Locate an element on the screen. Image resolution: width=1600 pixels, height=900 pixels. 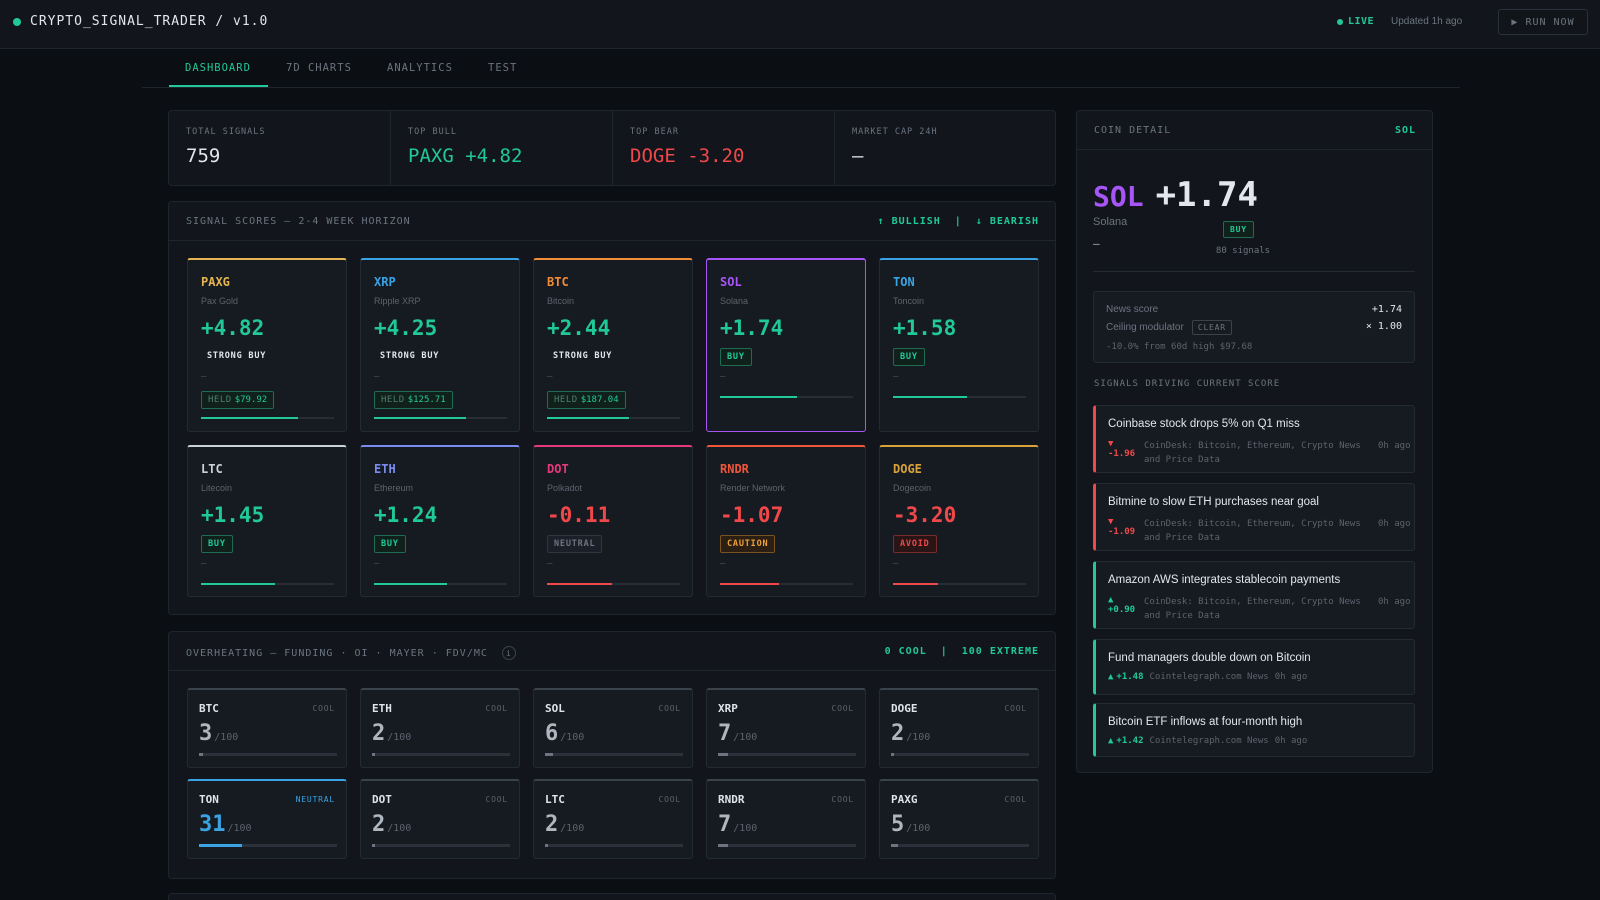
news-meta-row: ▲ +1.42 Cointelegraph.com News 0h ago is located at coordinates (1207, 741).